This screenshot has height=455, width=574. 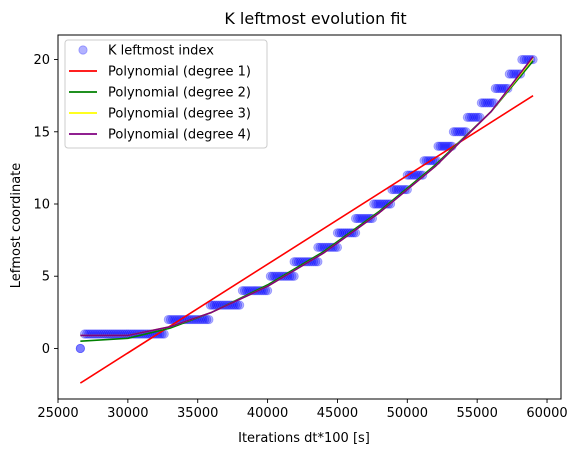 What do you see at coordinates (161, 51) in the screenshot?
I see `legend-label: K leftmost index` at bounding box center [161, 51].